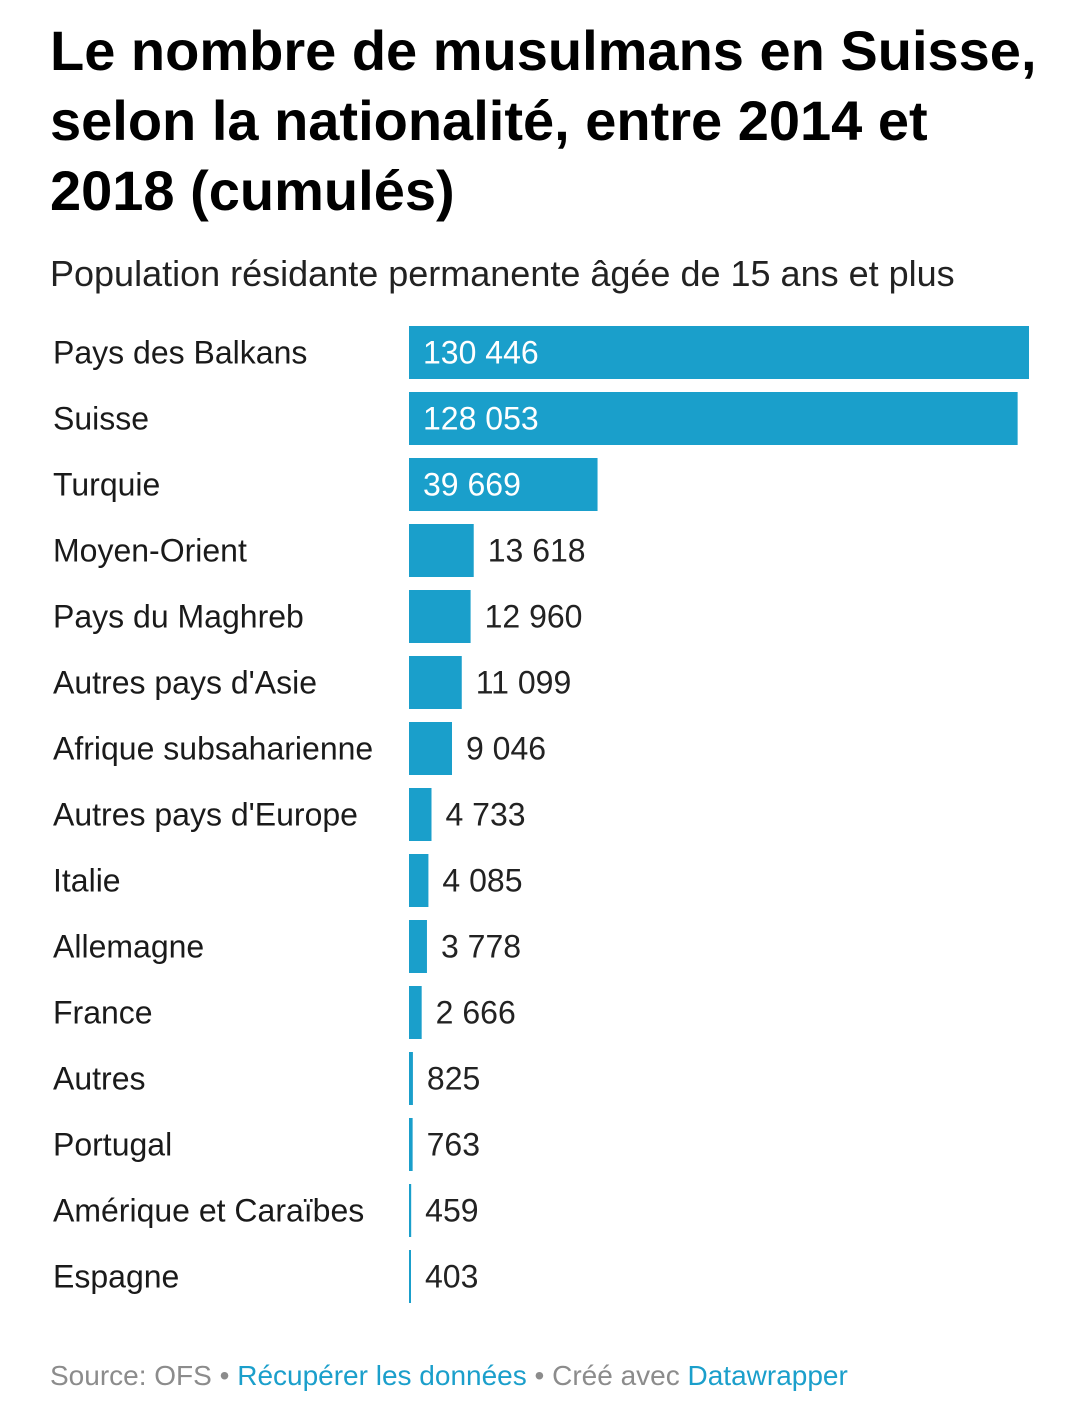 The image size is (1080, 1424). Describe the element at coordinates (451, 1211) in the screenshot. I see `value-label: 459` at that location.